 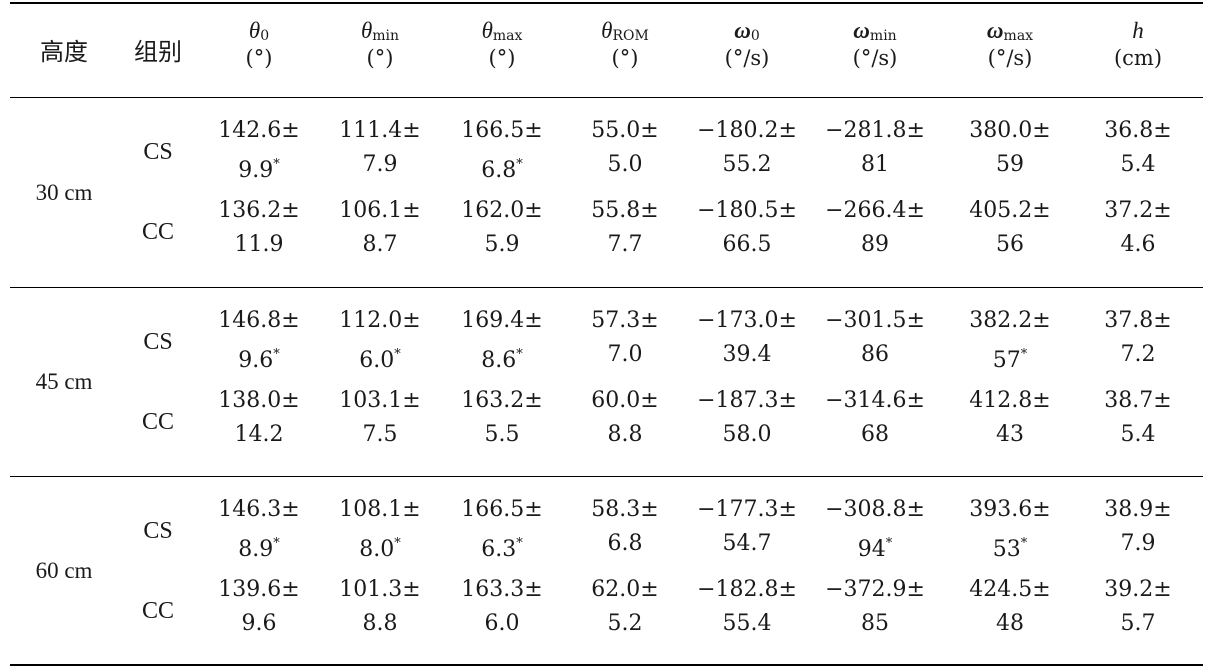 What do you see at coordinates (259, 130) in the screenshot?
I see `cell-mean: 142.6±` at bounding box center [259, 130].